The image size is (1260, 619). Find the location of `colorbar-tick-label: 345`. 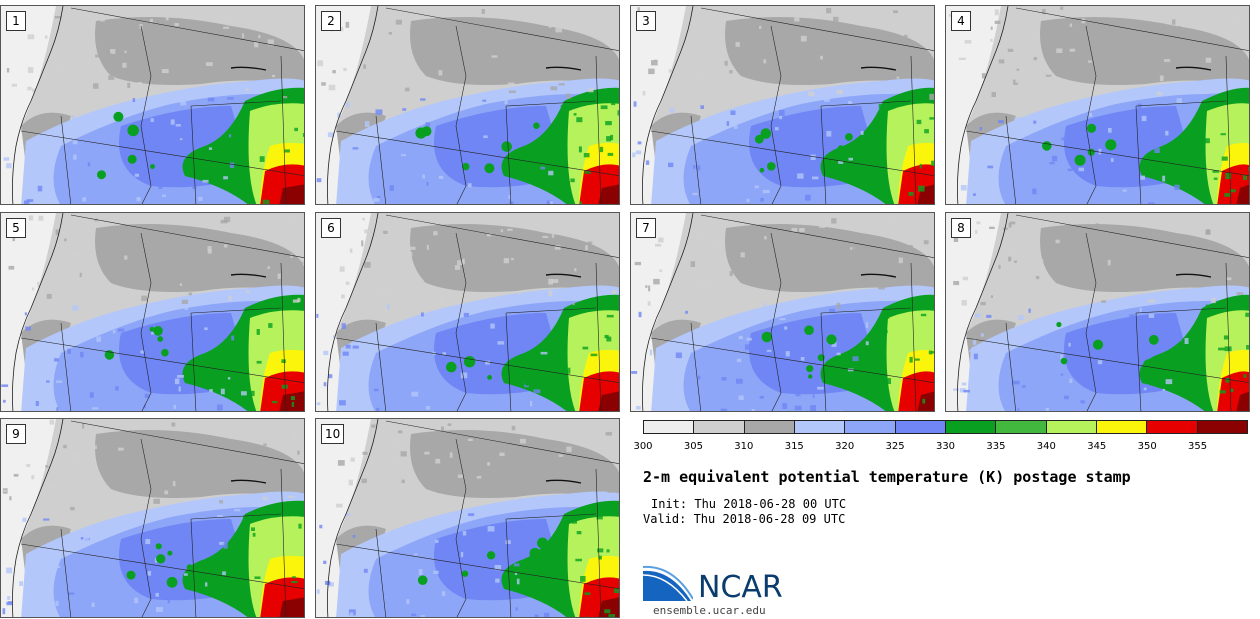

colorbar-tick-label: 345 is located at coordinates (1097, 446).